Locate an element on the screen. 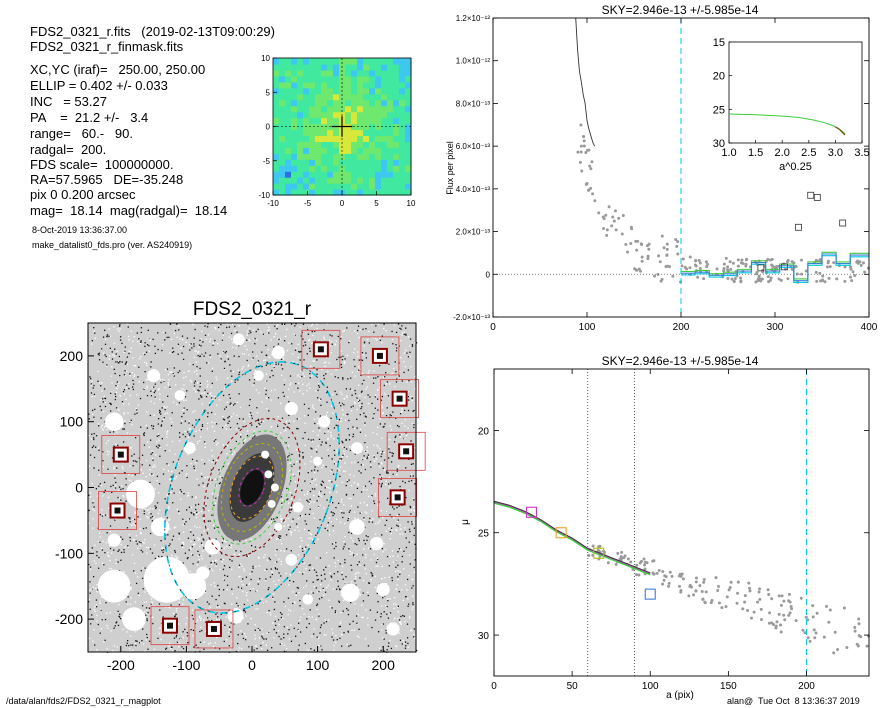 This screenshot has width=885, height=708. galaxy-knot is located at coordinates (265, 454).